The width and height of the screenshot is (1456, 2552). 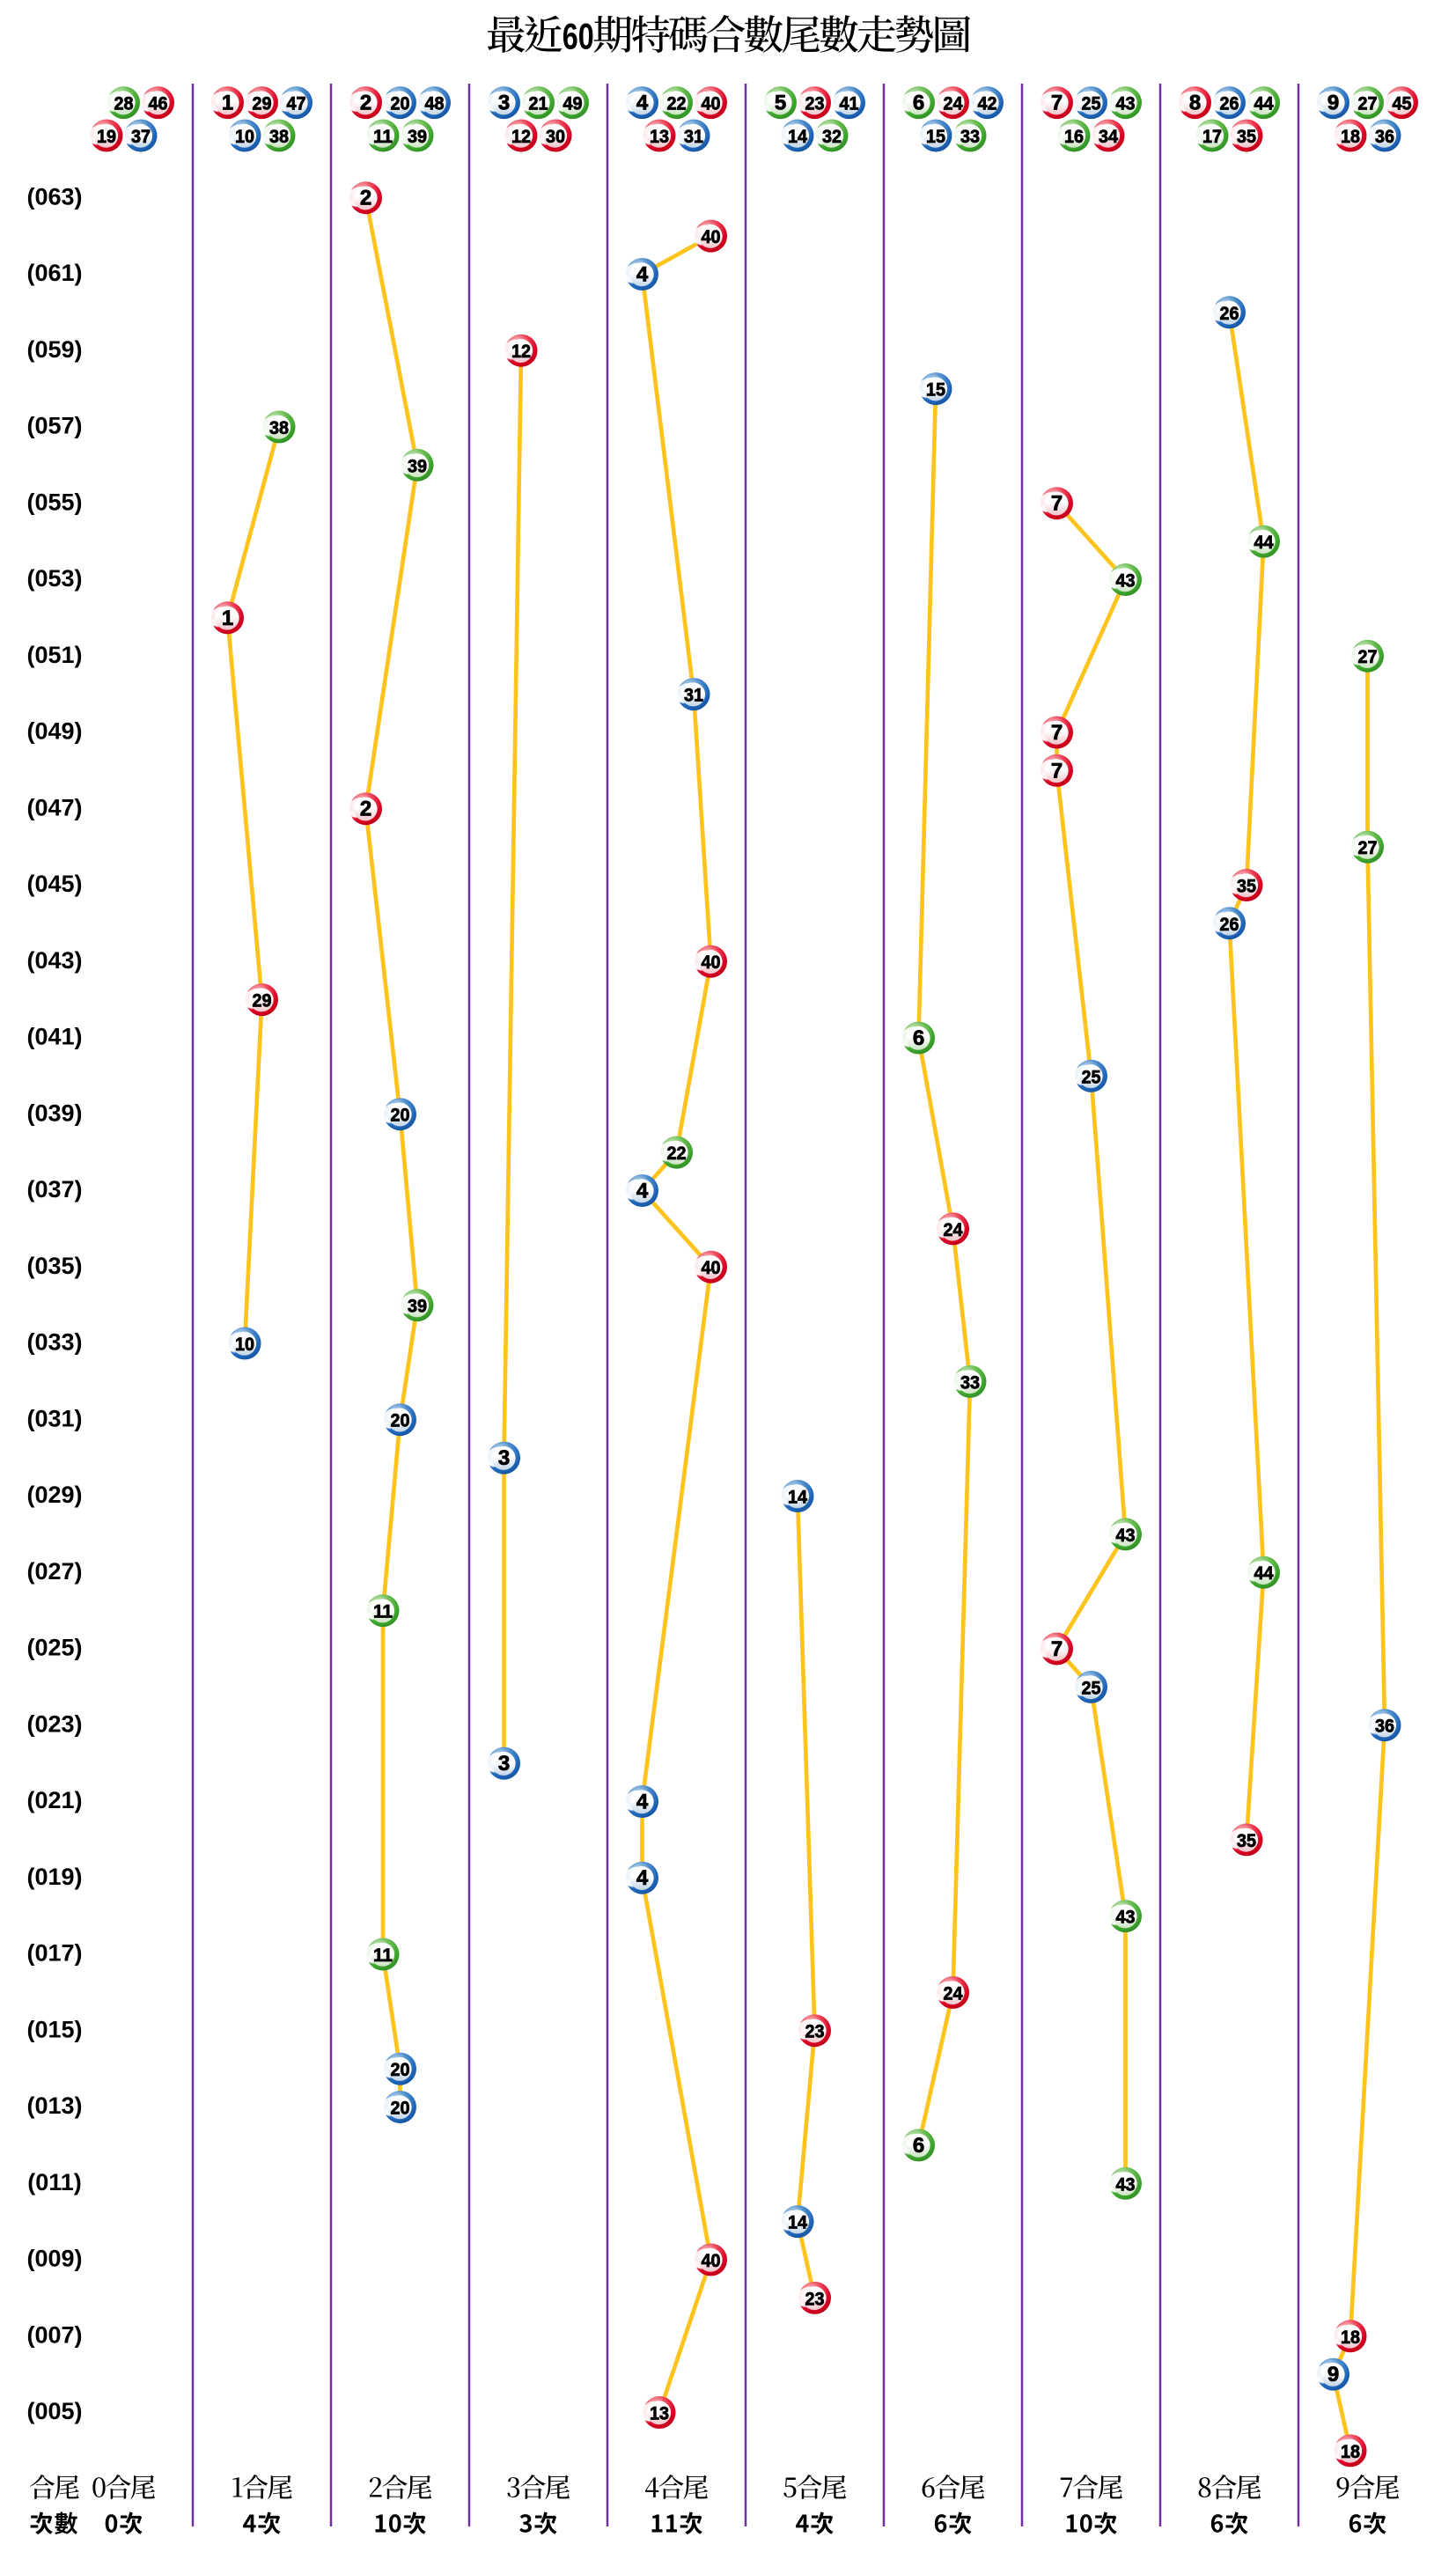 I want to click on svg-text: (057), so click(x=54, y=426).